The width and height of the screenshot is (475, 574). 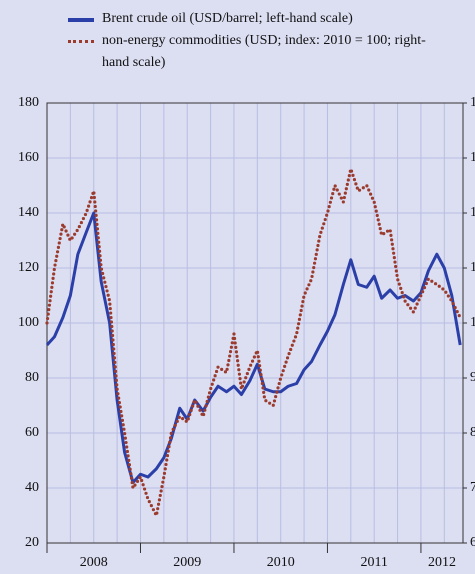 What do you see at coordinates (28, 102) in the screenshot?
I see `y-tick-label: 180` at bounding box center [28, 102].